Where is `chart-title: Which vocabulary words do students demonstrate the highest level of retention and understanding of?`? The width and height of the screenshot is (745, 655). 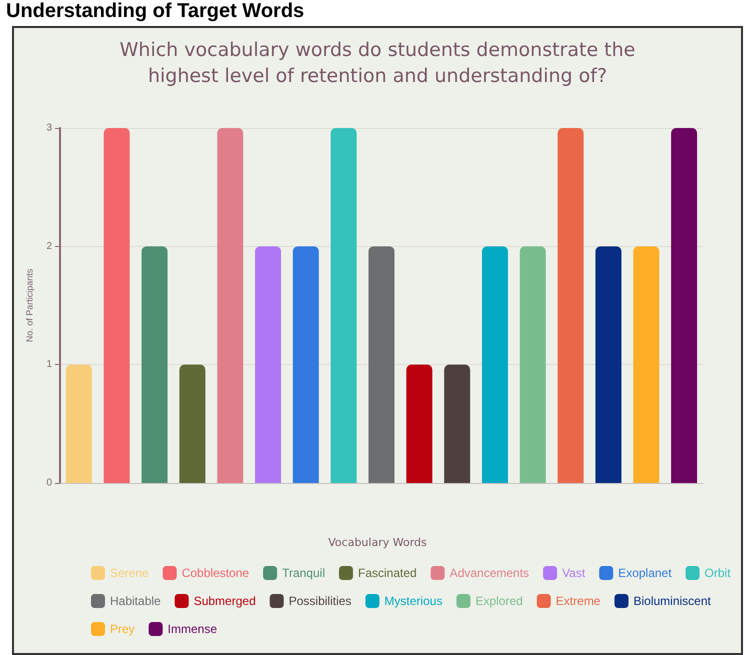 chart-title: Which vocabulary words do students demonstrate the highest level of retention and understanding of? is located at coordinates (378, 63).